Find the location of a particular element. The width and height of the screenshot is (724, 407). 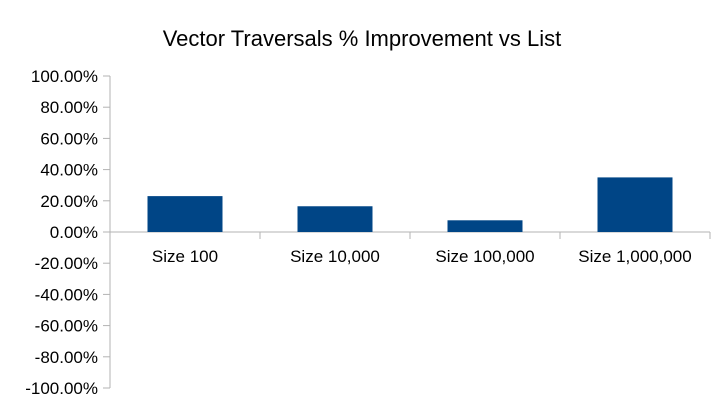

y-tick-label: 60.00% is located at coordinates (69, 138).